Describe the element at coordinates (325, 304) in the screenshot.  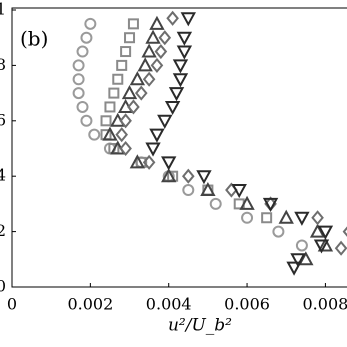
I see `x-tick-label: 0.008` at that location.